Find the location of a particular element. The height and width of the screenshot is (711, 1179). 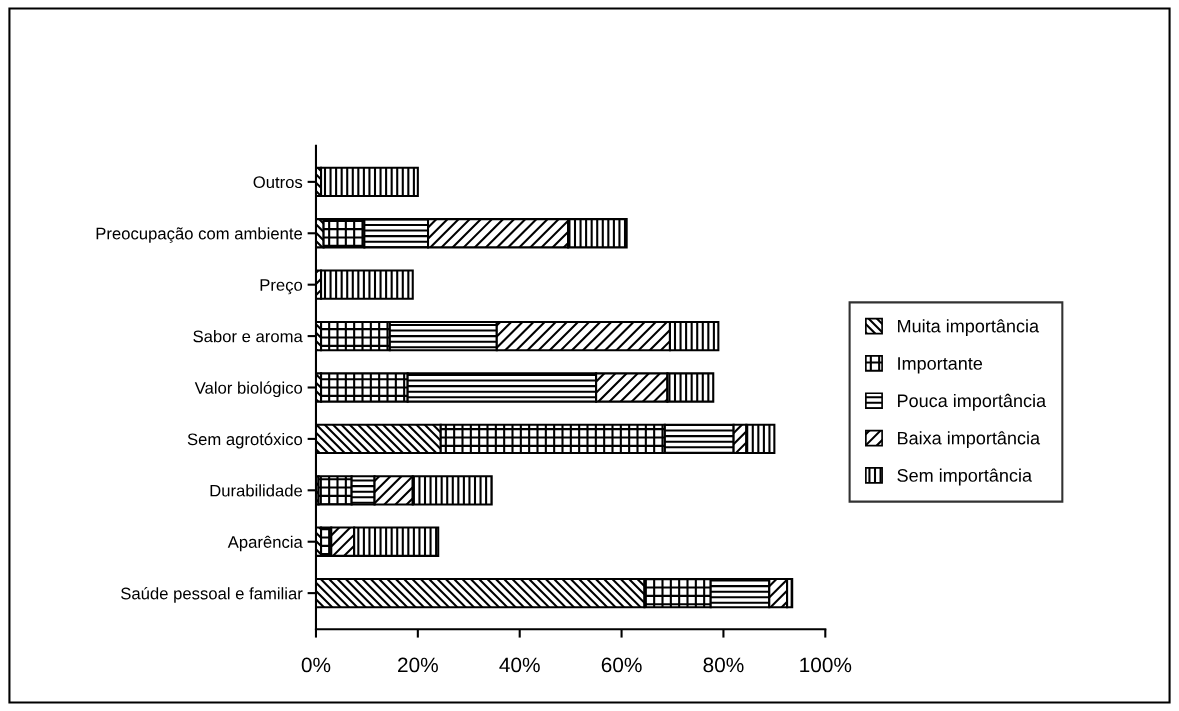

x-tick-label: 0% is located at coordinates (316, 665).